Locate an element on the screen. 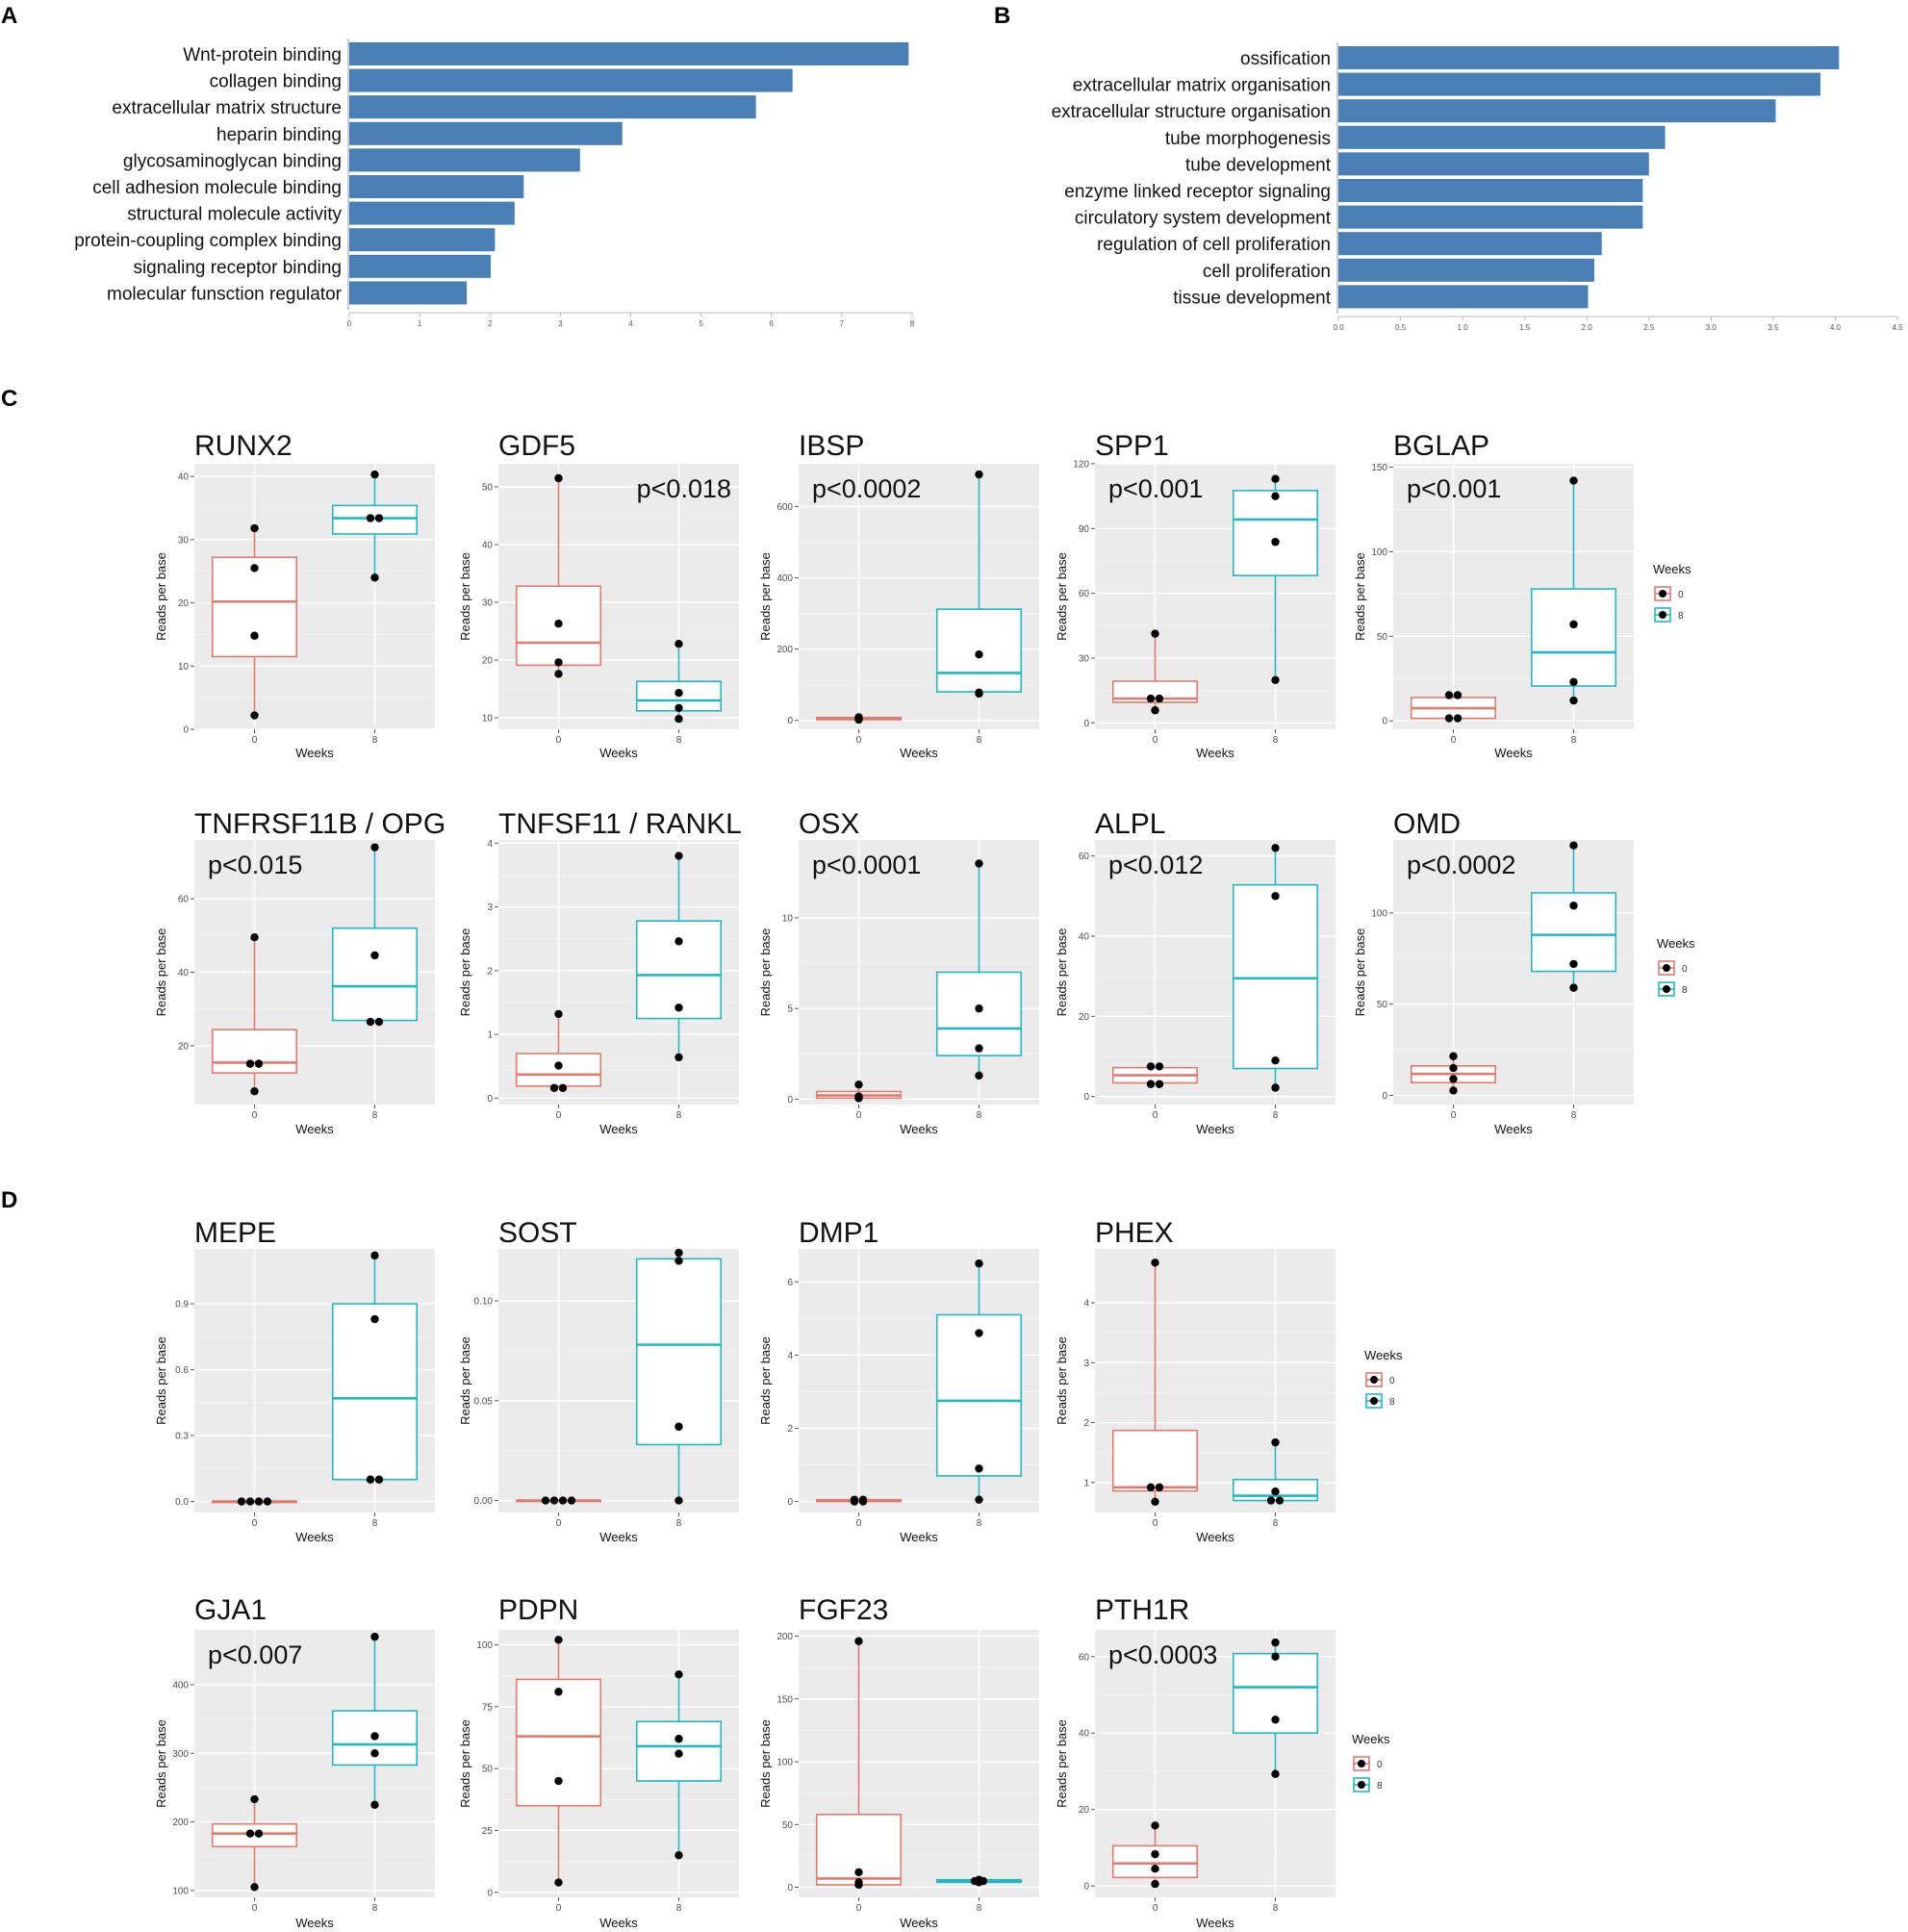  y-tick-label: 0.9 is located at coordinates (182, 1305).